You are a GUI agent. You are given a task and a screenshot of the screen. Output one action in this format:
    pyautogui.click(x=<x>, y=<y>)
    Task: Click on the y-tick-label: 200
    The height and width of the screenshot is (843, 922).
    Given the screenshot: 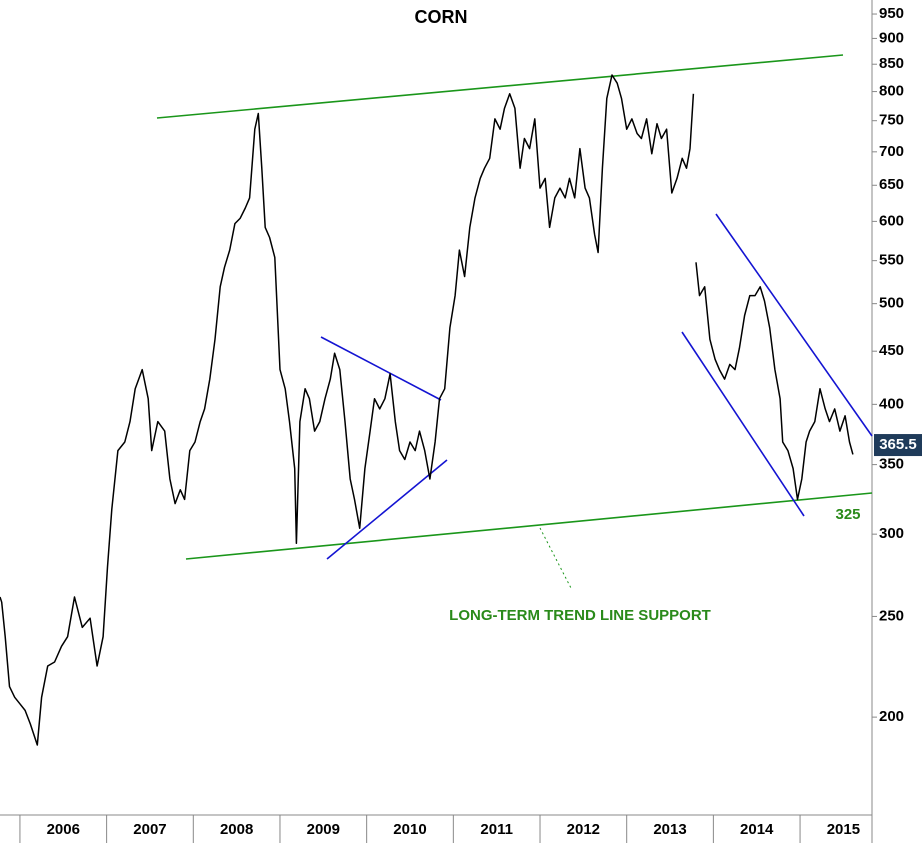 What is the action you would take?
    pyautogui.click(x=891, y=716)
    